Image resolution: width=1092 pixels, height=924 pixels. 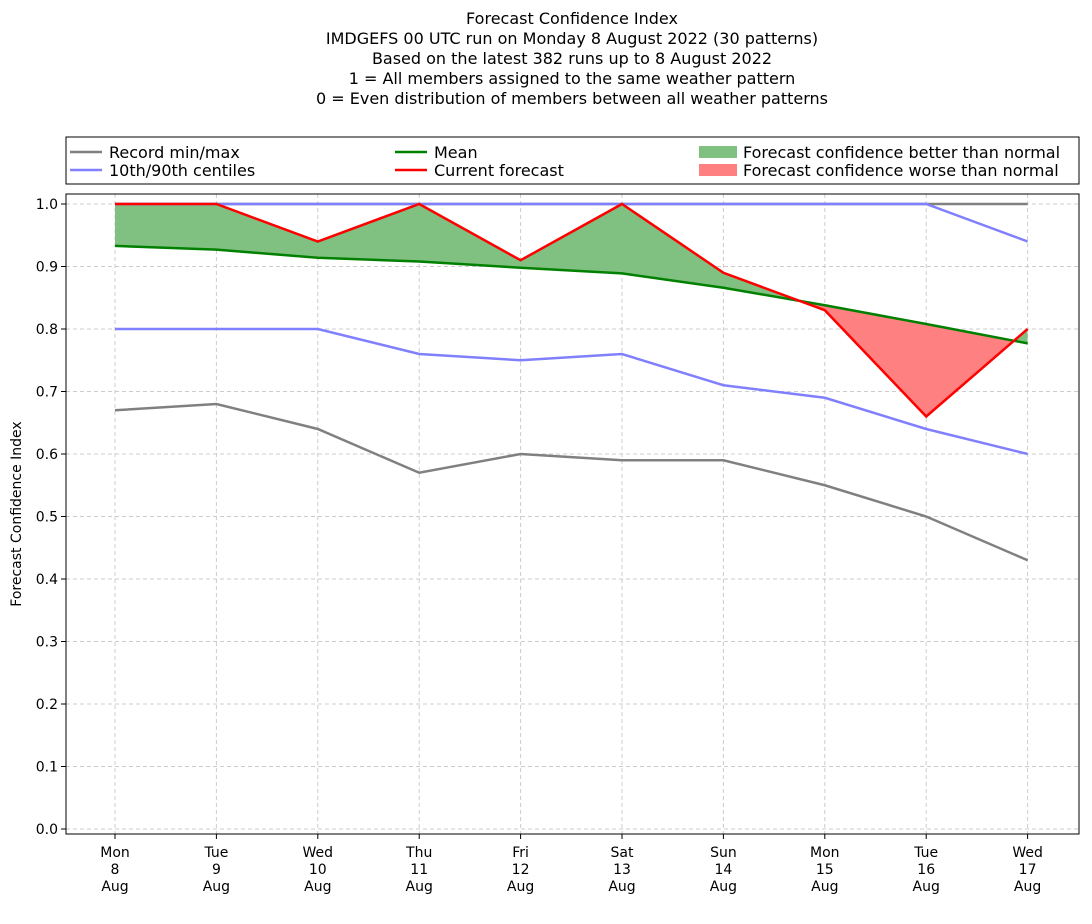 What do you see at coordinates (572, 18) in the screenshot?
I see `chart-title-line: Forecast Confidence Index` at bounding box center [572, 18].